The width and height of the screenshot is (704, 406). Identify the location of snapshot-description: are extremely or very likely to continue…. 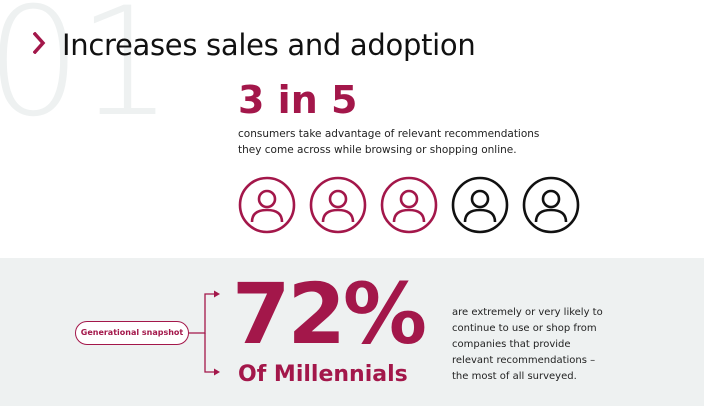
(567, 345).